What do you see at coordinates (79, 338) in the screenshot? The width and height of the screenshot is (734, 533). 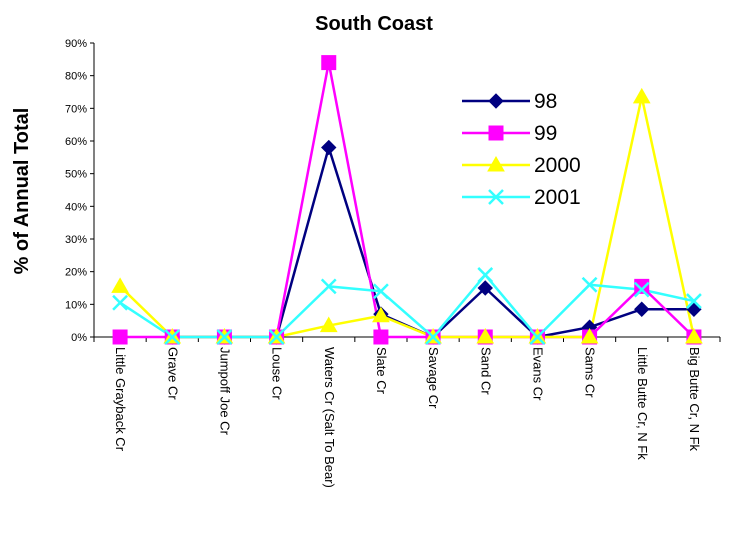 I see `y-tick-label: 0%` at bounding box center [79, 338].